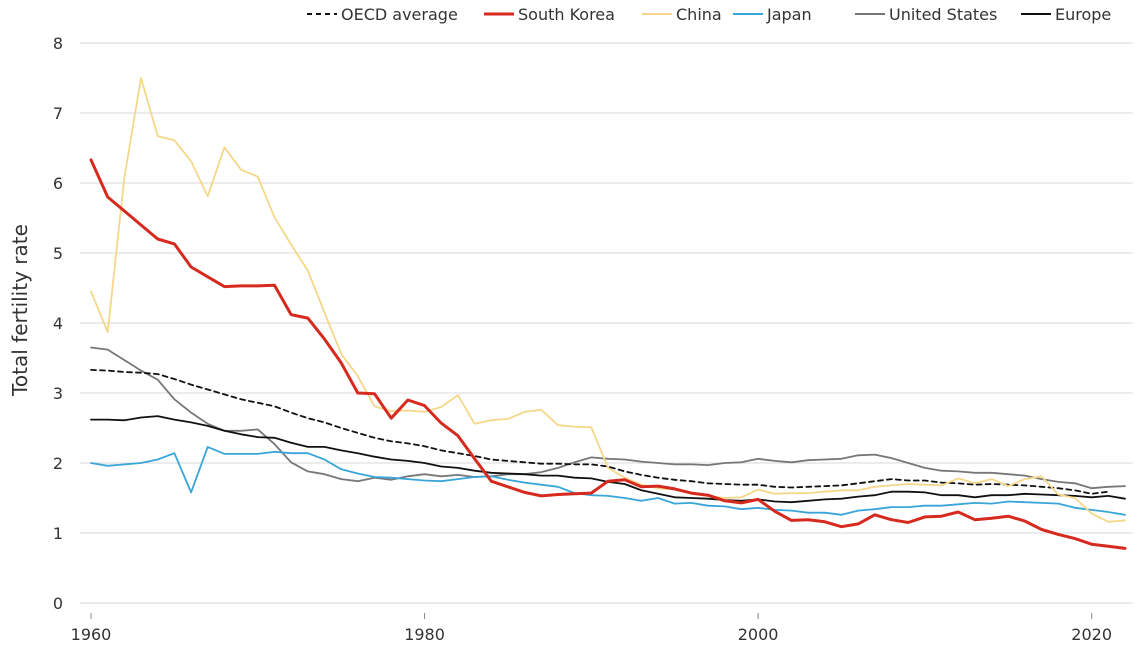 This screenshot has height=646, width=1139. I want to click on y-tick-label: 3, so click(58, 393).